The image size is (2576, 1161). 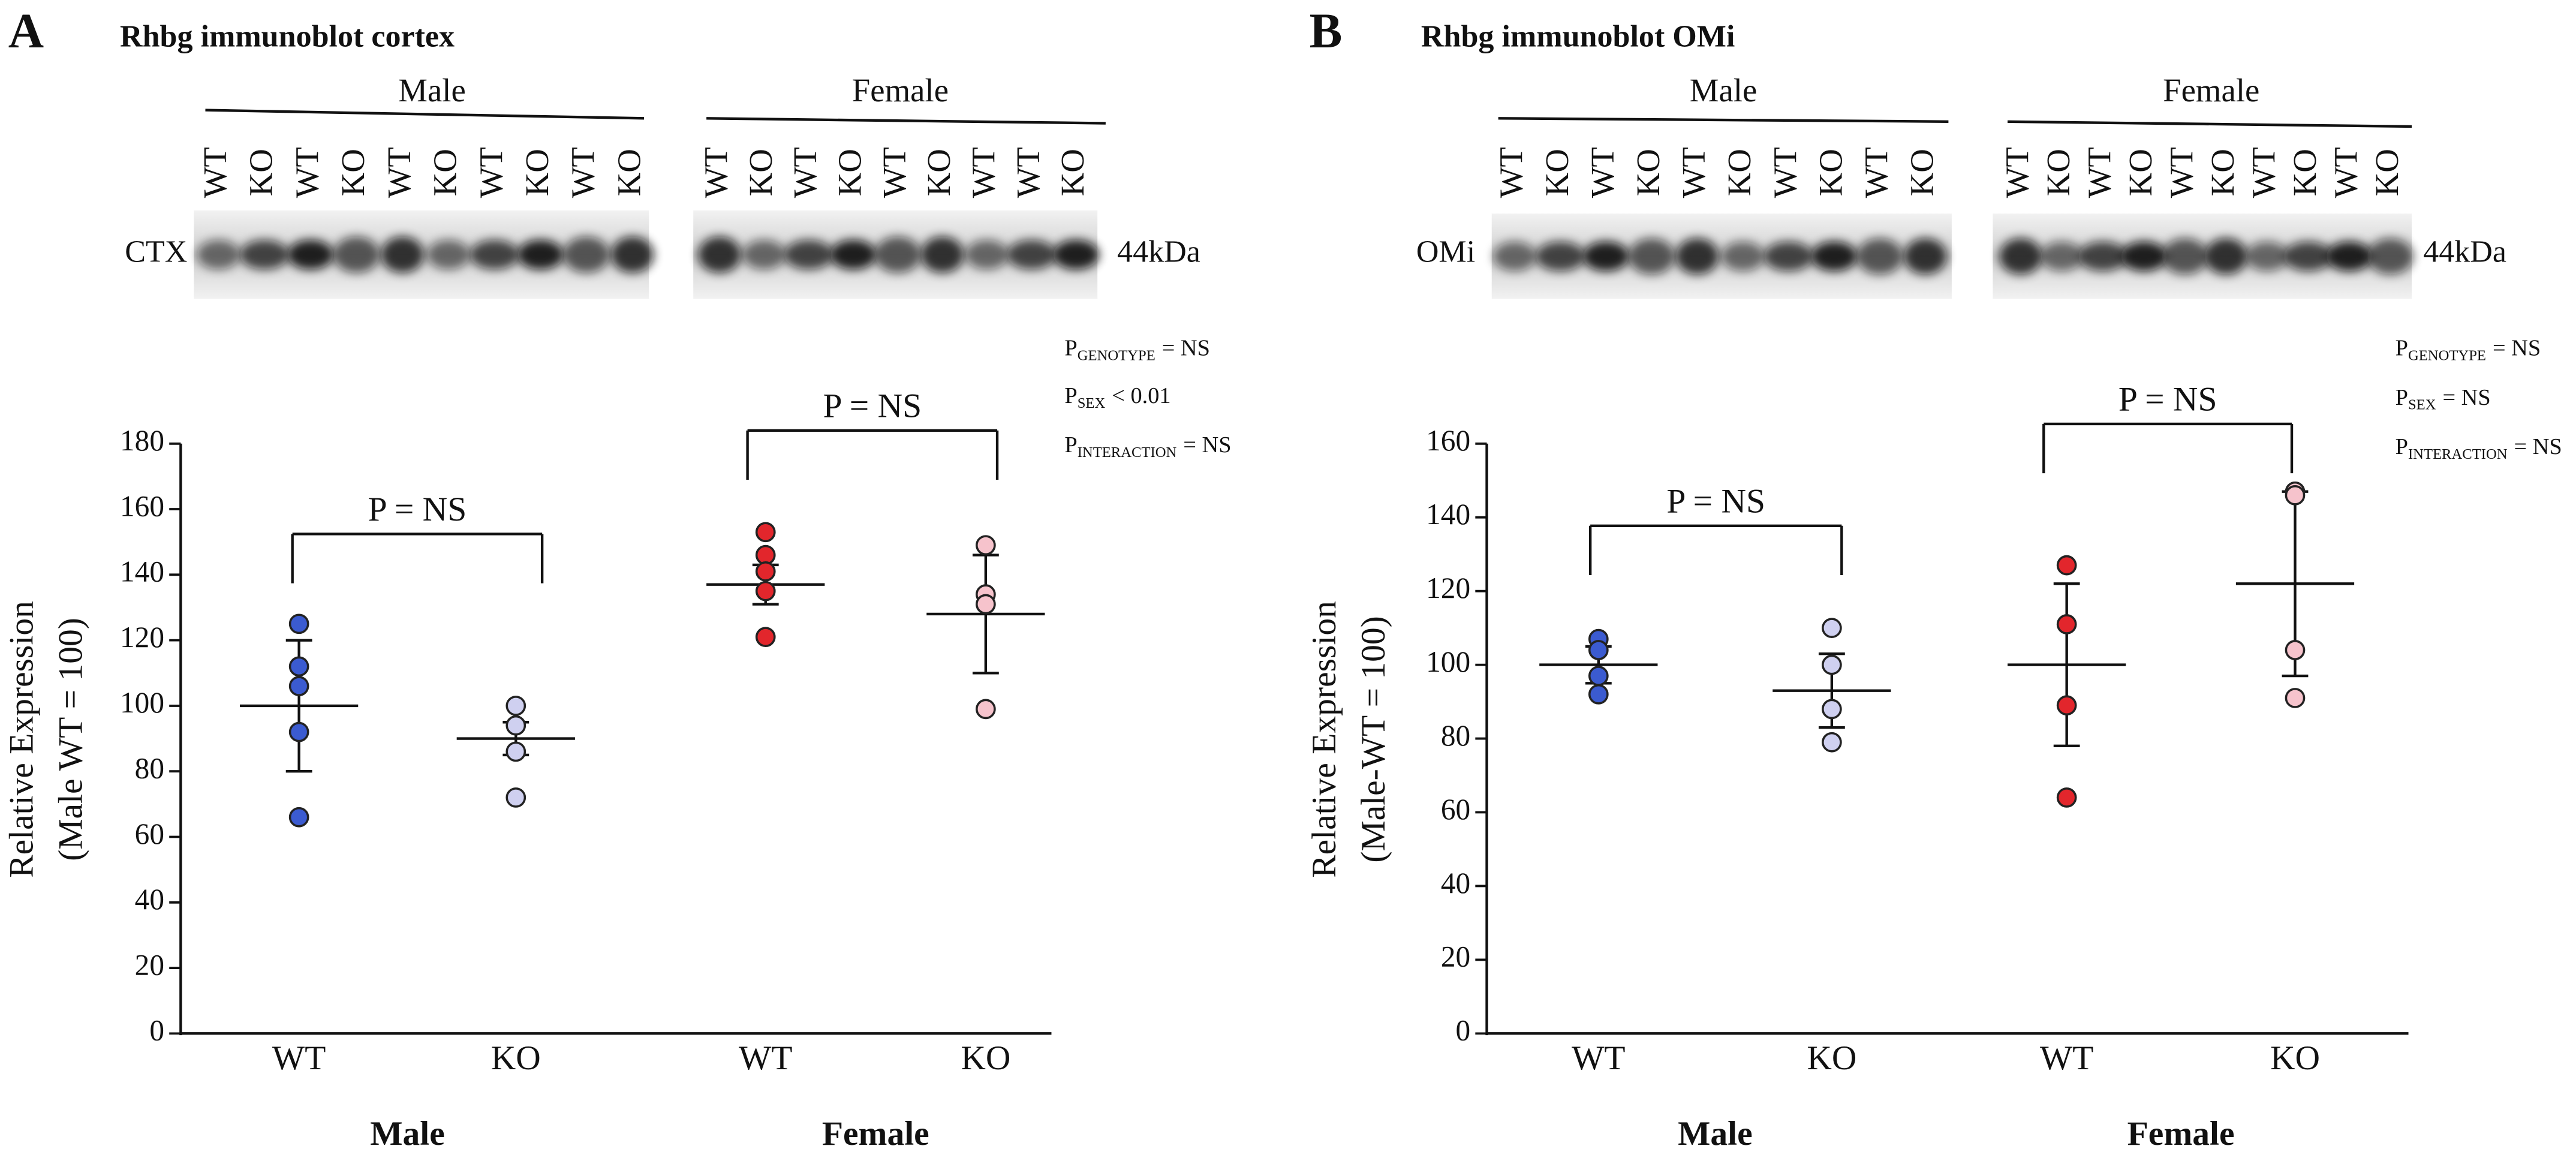 I want to click on stat-sub: INTERACTION, so click(x=2458, y=454).